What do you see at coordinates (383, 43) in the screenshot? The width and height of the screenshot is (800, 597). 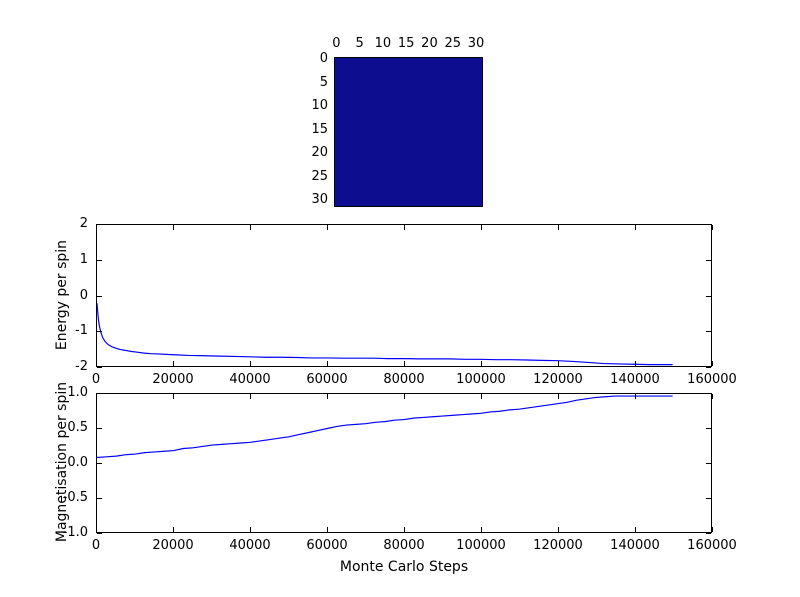 I see `lattice-x-tick-label: 10` at bounding box center [383, 43].